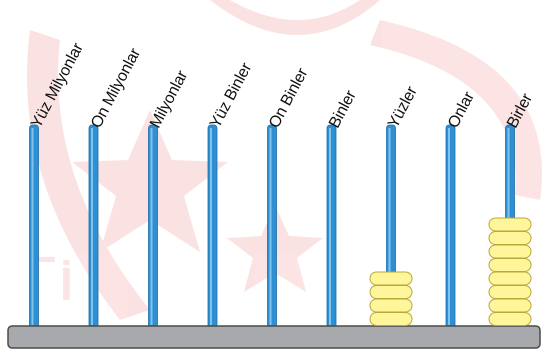 Image resolution: width=549 pixels, height=352 pixels. I want to click on abacus-base, so click(274, 337).